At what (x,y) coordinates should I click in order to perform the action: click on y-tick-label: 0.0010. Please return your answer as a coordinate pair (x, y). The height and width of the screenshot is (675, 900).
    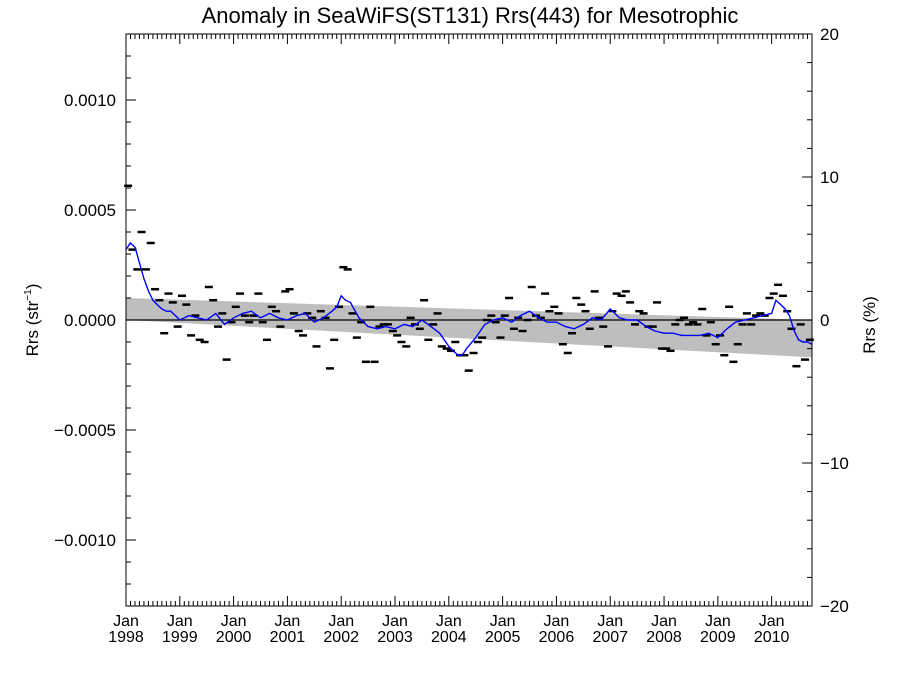
    Looking at the image, I should click on (90, 100).